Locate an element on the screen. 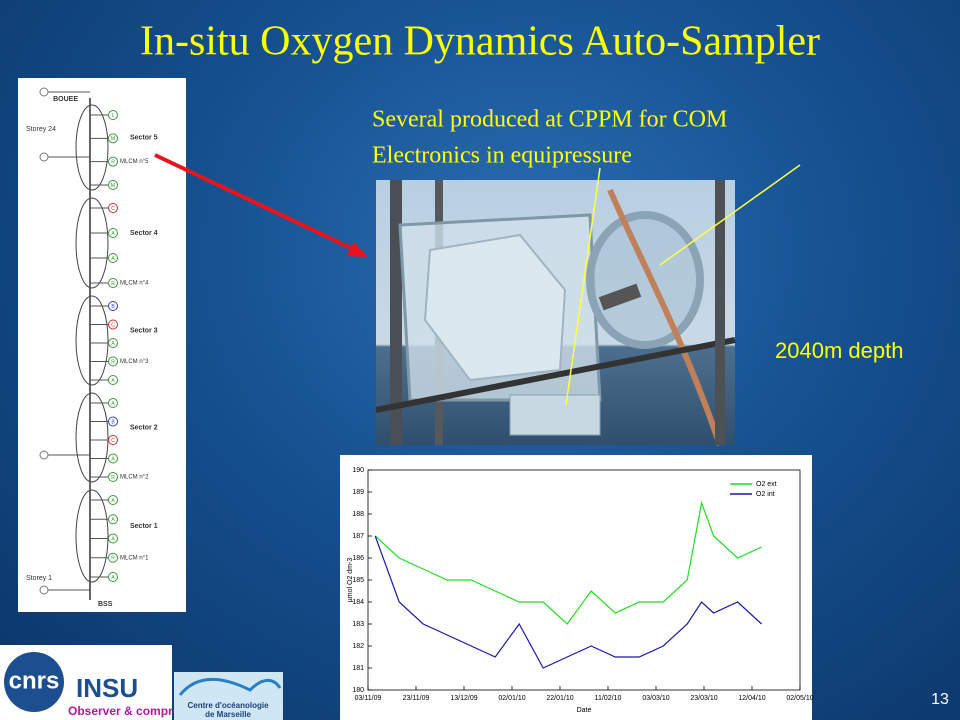 The height and width of the screenshot is (720, 960). y-tick-label: 190 is located at coordinates (358, 470).